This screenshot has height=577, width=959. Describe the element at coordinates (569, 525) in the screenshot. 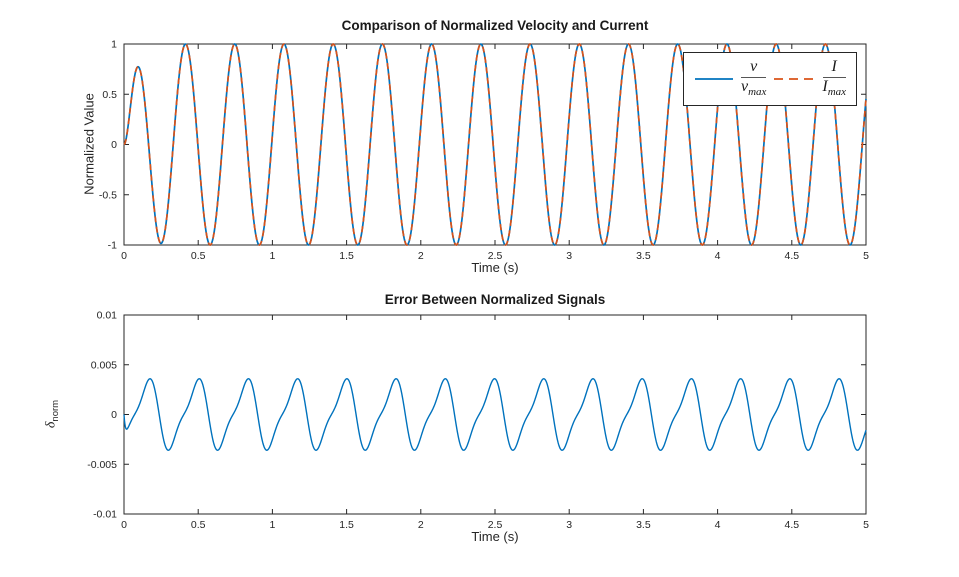

I see `chart-1-xtick-label: 3` at that location.